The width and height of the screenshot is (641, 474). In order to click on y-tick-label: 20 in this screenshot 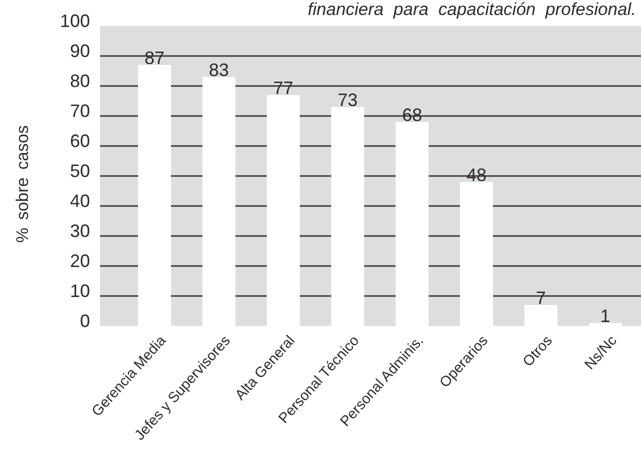, I will do `click(80, 260)`.